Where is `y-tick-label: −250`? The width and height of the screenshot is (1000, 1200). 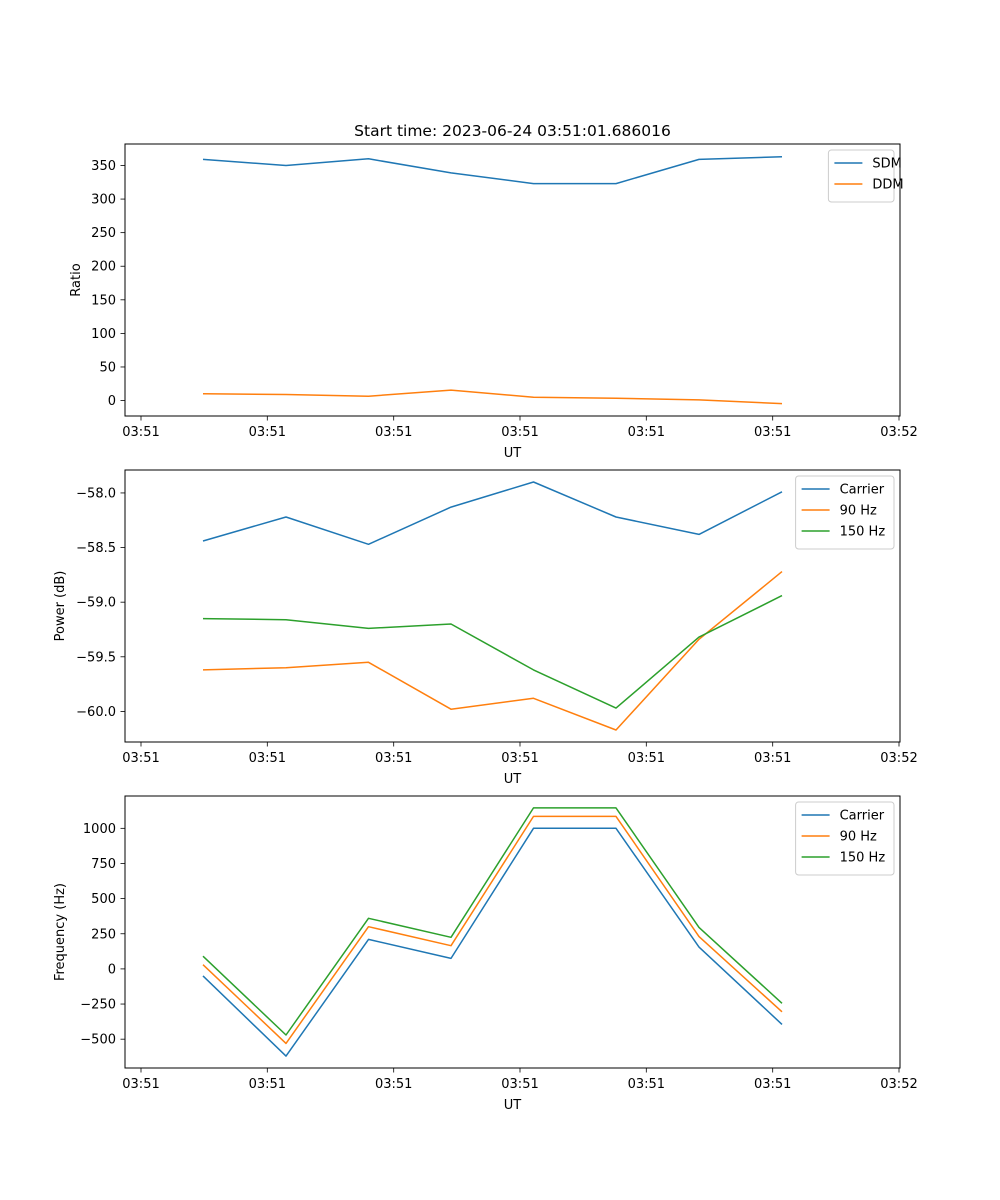 y-tick-label: −250 is located at coordinates (98, 1005).